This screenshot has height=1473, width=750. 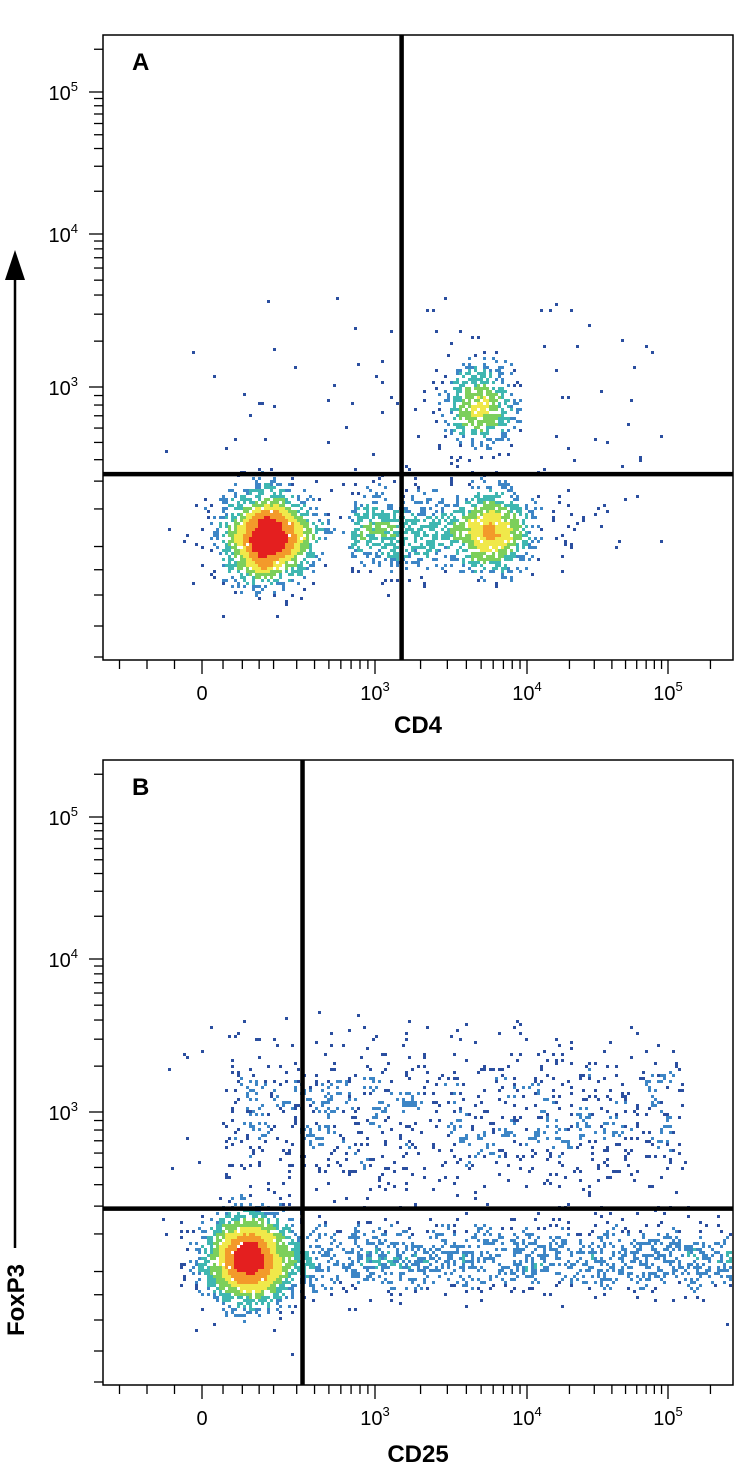 What do you see at coordinates (140, 62) in the screenshot?
I see `panel-a-letter: A` at bounding box center [140, 62].